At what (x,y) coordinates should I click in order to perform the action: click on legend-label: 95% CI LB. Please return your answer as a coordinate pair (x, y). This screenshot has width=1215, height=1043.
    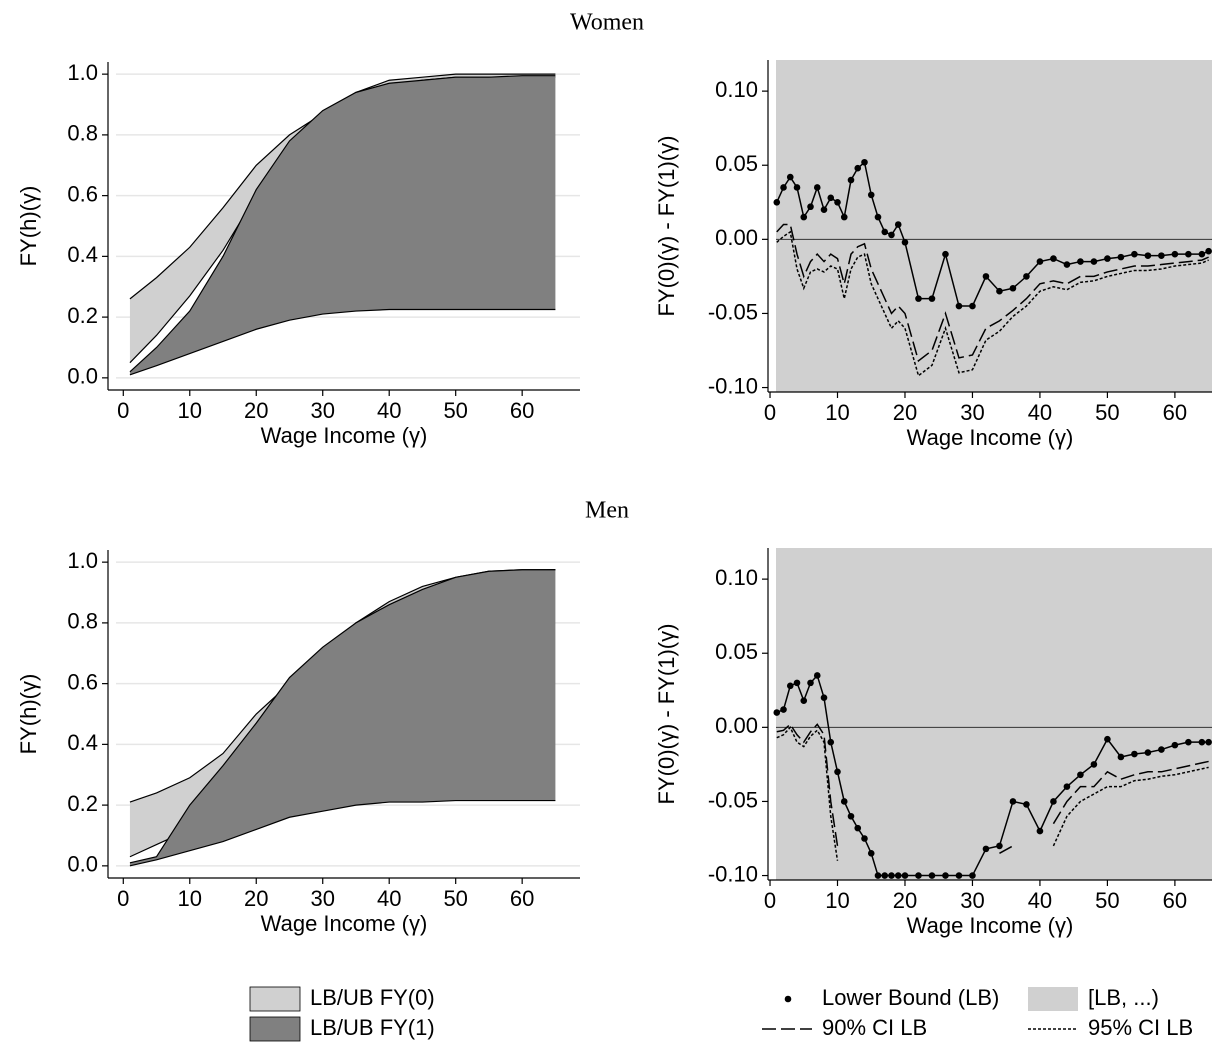
    Looking at the image, I should click on (1140, 1027).